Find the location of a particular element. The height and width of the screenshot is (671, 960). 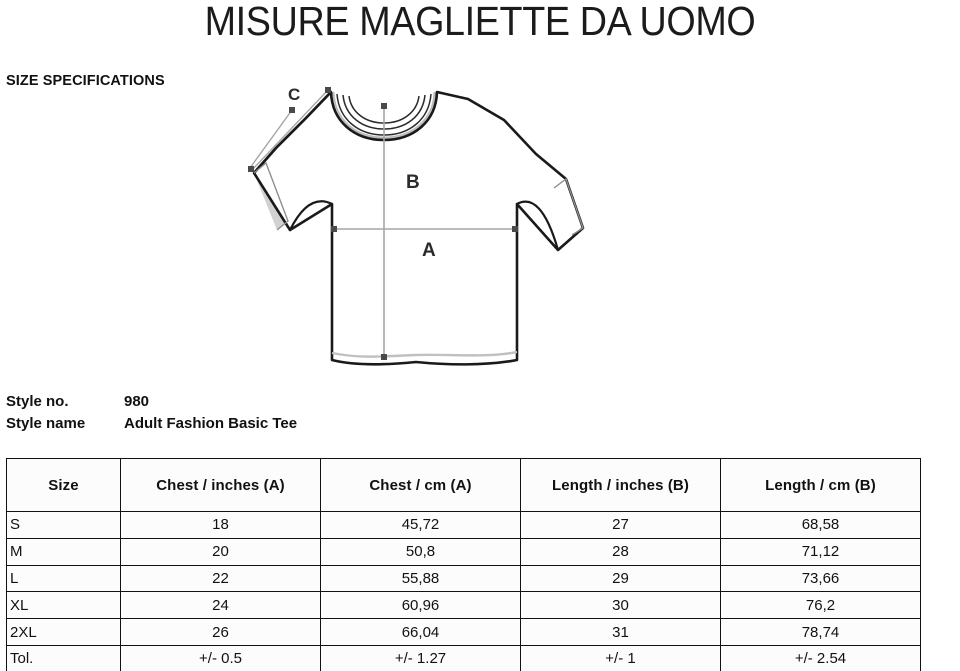

dimension-label-a: A is located at coordinates (429, 250).